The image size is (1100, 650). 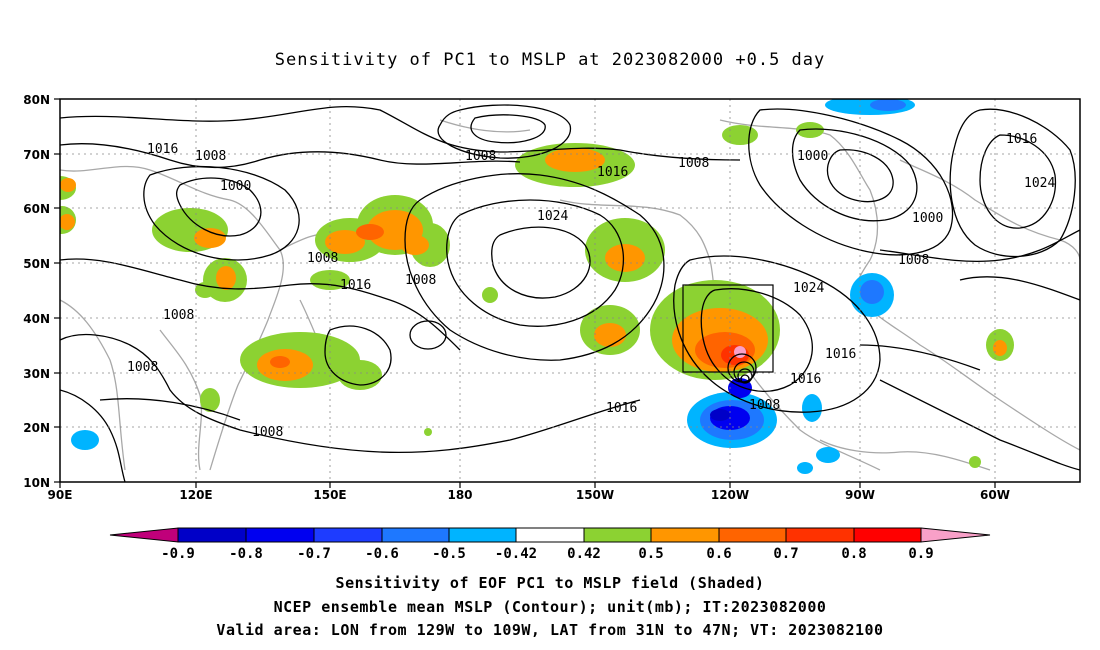 I want to click on colorbar-neg-arrow, so click(x=144, y=535).